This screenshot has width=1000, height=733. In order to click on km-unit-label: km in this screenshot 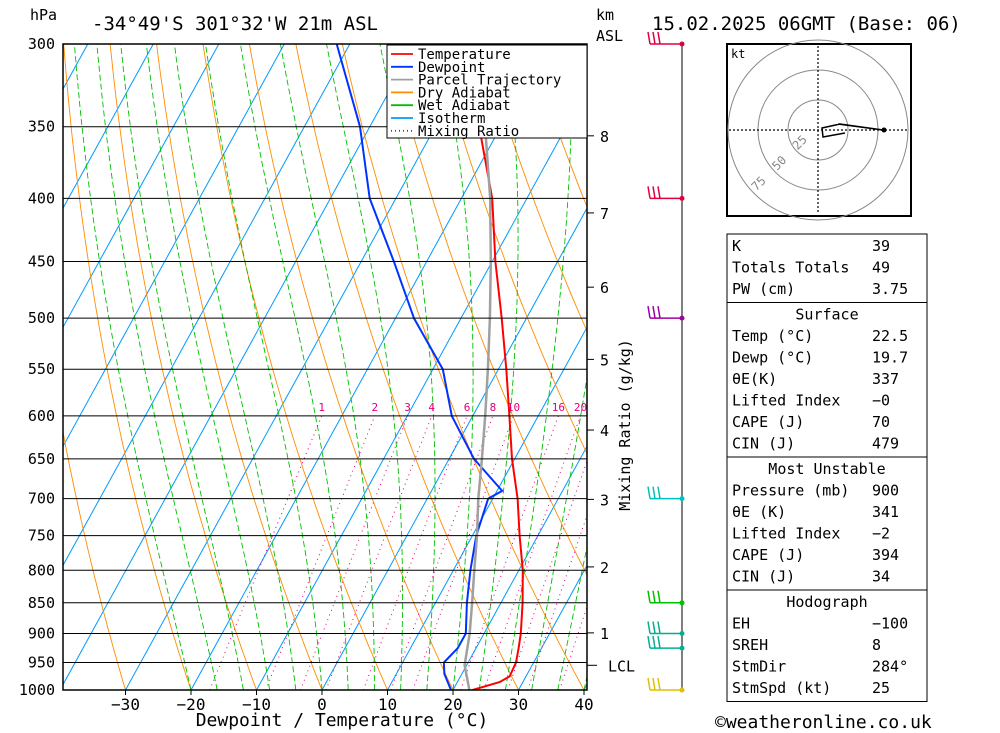, I will do `click(605, 15)`.